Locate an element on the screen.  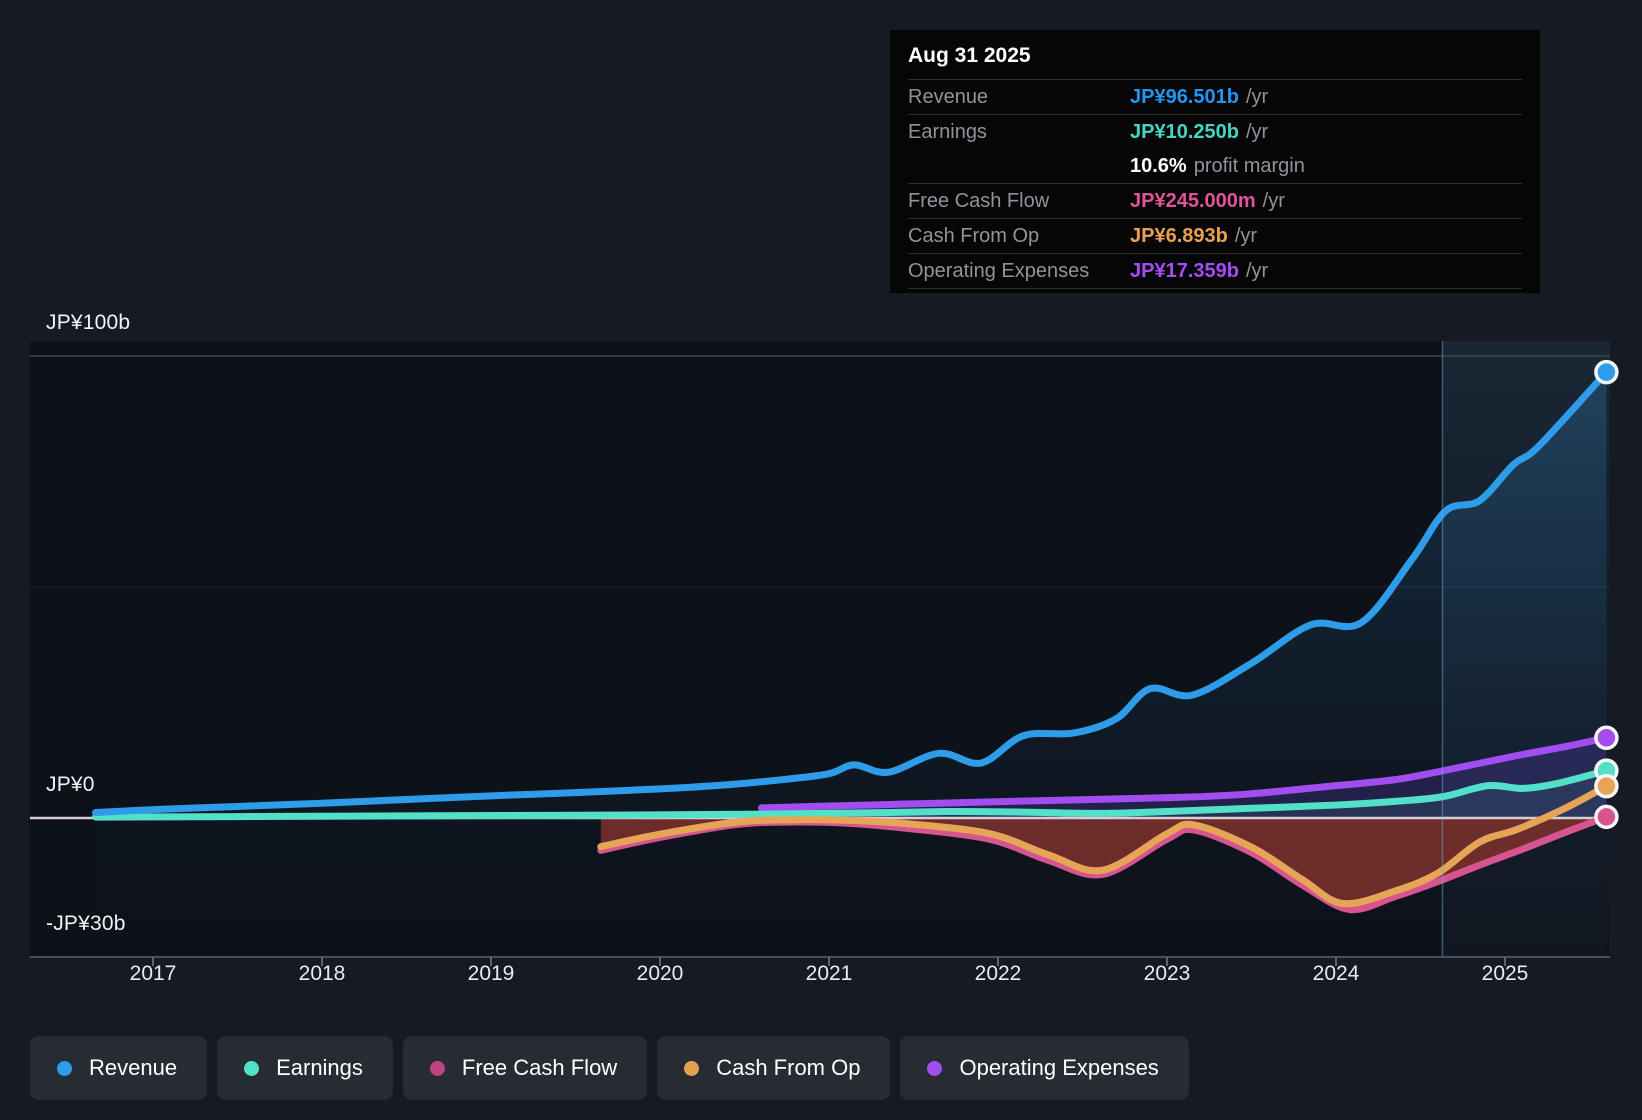
series-endpoint-revenue is located at coordinates (1606, 372).